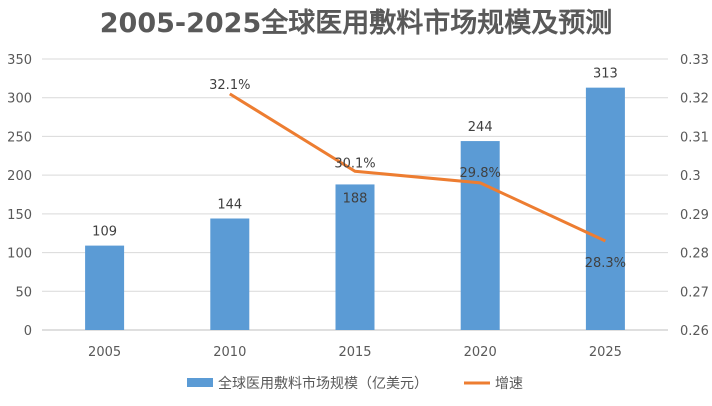 This screenshot has width=712, height=406. What do you see at coordinates (509, 384) in the screenshot?
I see `legend-label-line: 增速` at bounding box center [509, 384].